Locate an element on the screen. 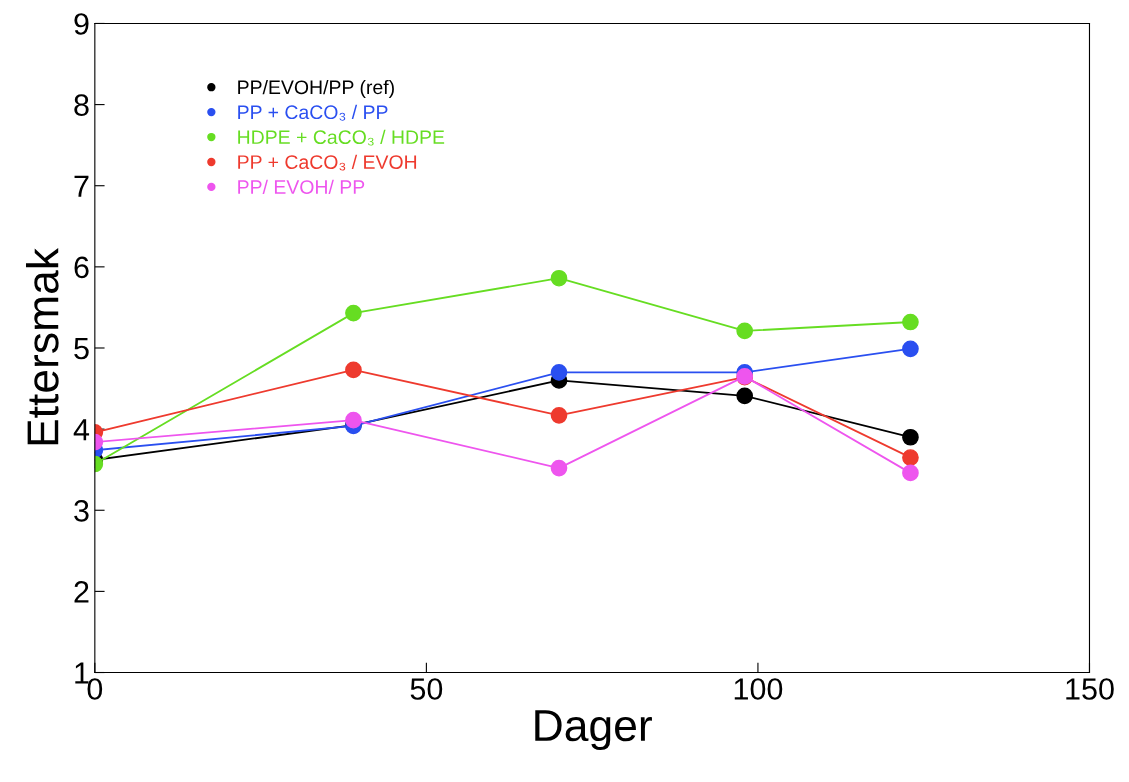  x-tick-label: 150 is located at coordinates (1090, 689).